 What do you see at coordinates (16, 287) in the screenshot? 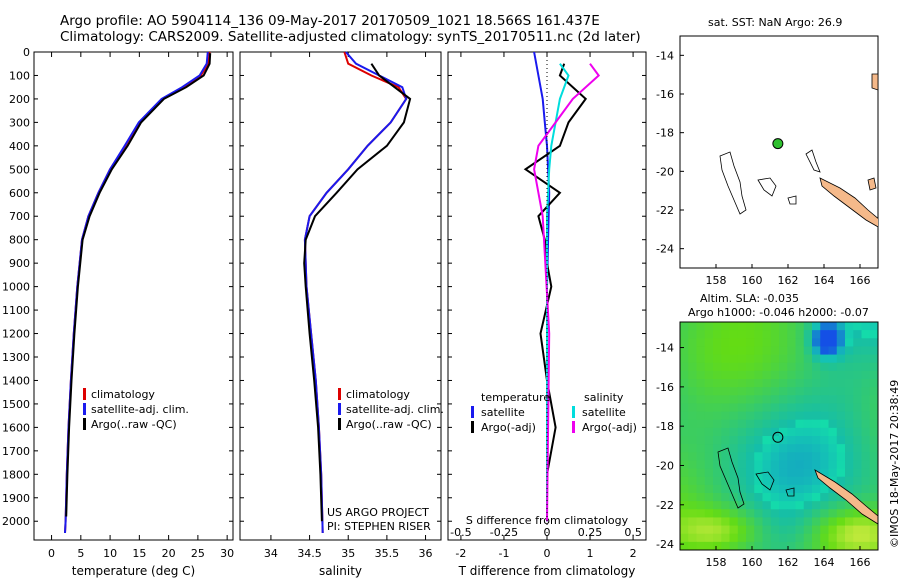
I see `y-tick-label: 1000` at bounding box center [16, 287].